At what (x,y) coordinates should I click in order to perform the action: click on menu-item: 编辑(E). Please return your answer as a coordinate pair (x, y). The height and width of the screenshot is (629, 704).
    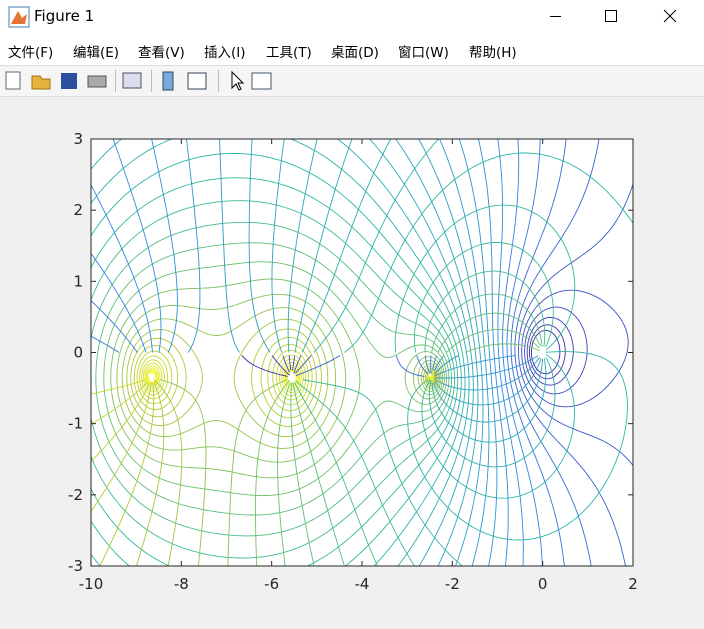
    Looking at the image, I should click on (96, 53).